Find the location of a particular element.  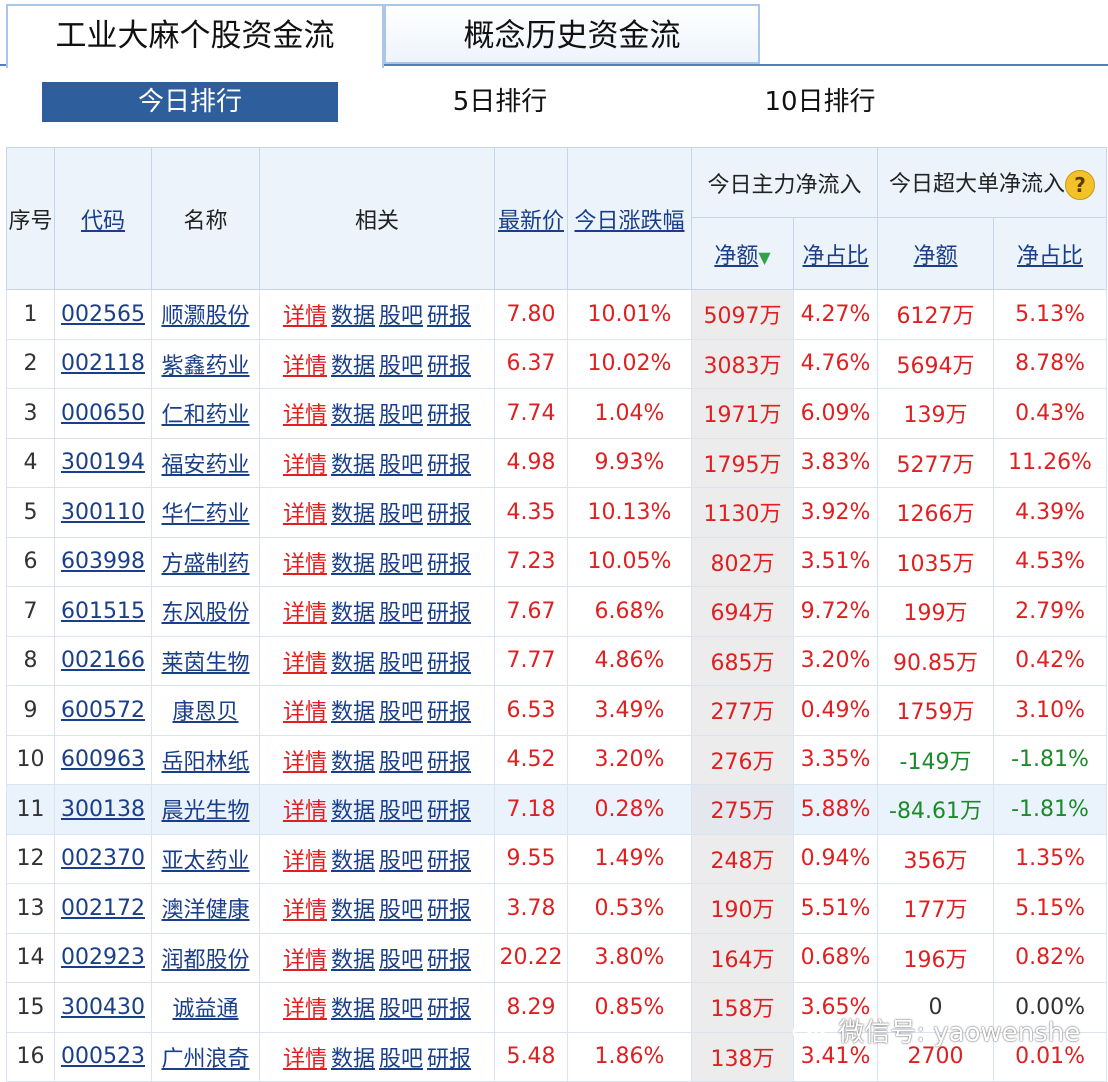

stock-code-link: 600572 is located at coordinates (103, 710).